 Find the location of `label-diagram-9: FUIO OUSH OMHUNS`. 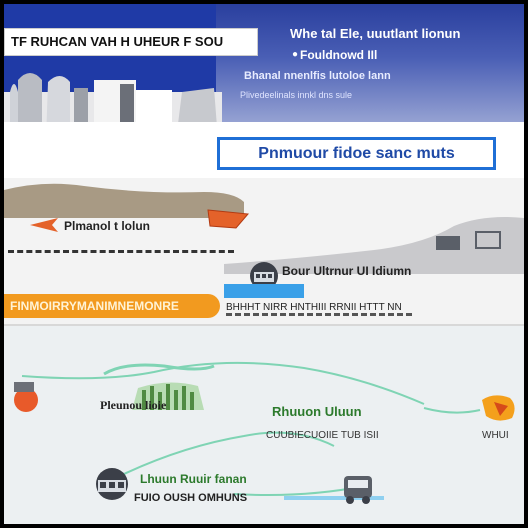

label-diagram-9: FUIO OUSH OMHUNS is located at coordinates (191, 498).